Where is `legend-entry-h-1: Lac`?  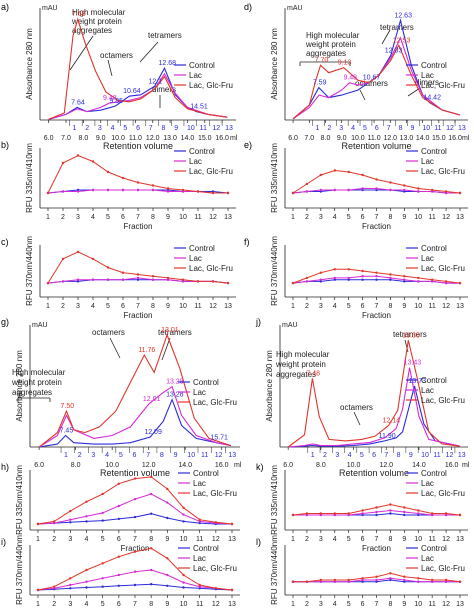
legend-entry-h-1: Lac is located at coordinates (199, 483).